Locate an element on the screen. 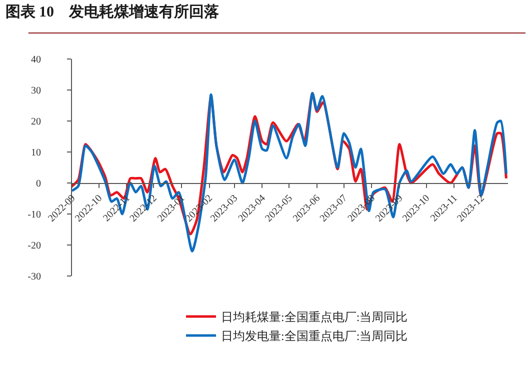 The image size is (528, 384). y-tick-label: 20 is located at coordinates (36, 122).